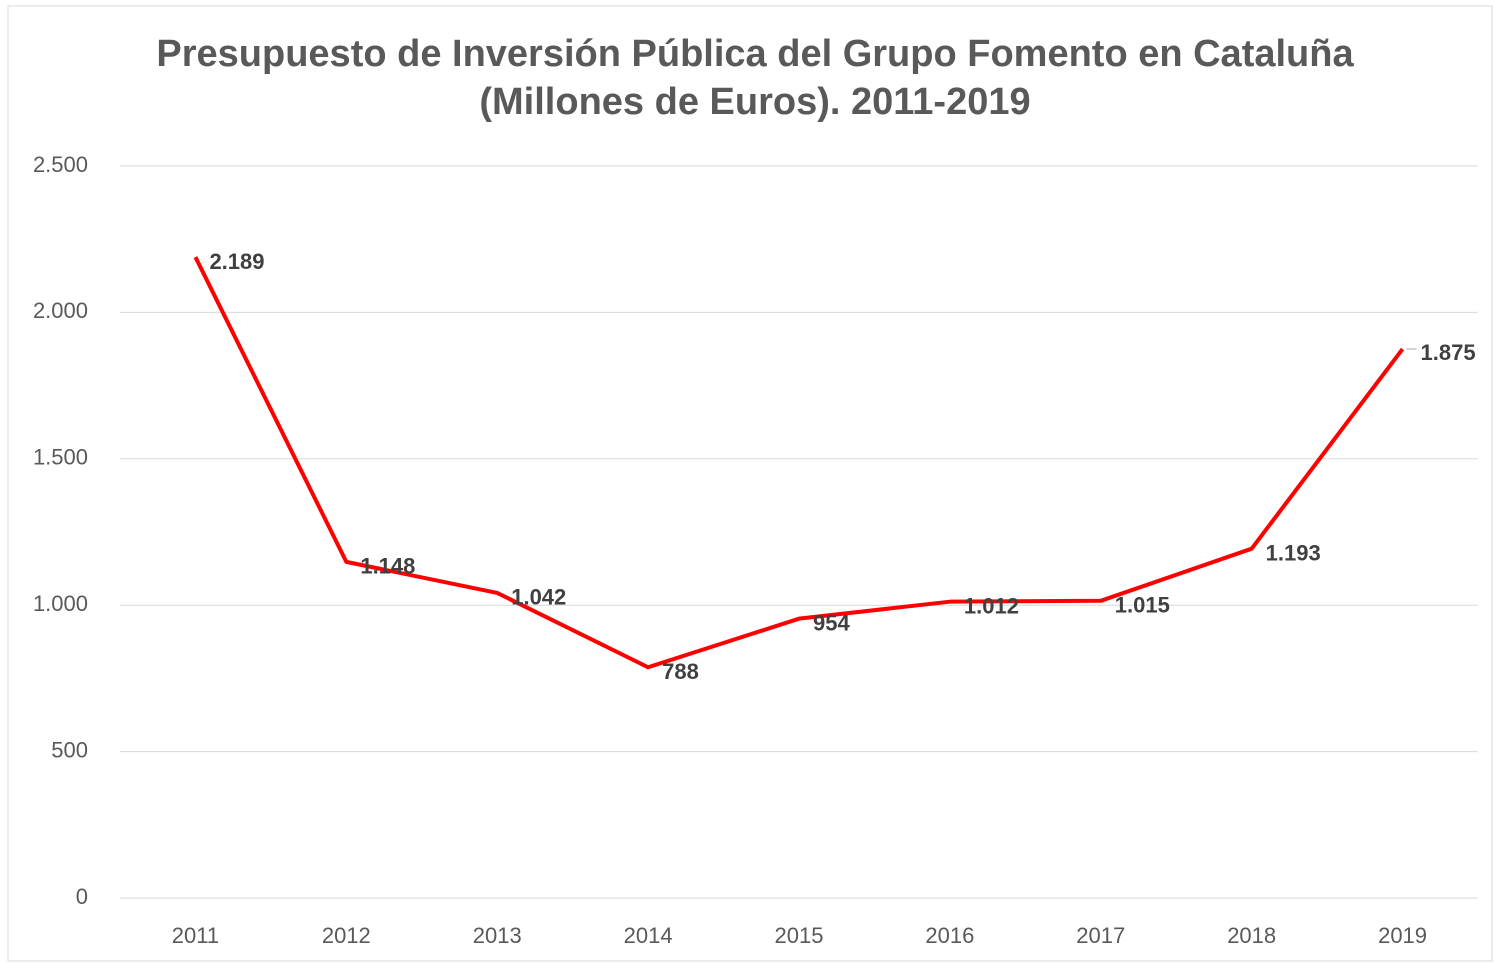 Image resolution: width=1495 pixels, height=963 pixels. Describe the element at coordinates (82, 896) in the screenshot. I see `y-tick-label: 0` at that location.